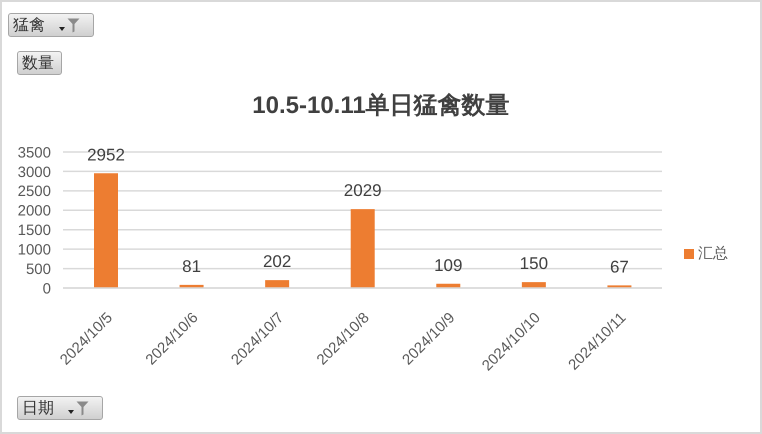 Image resolution: width=762 pixels, height=434 pixels. Describe the element at coordinates (277, 262) in the screenshot. I see `data-label: 202` at that location.